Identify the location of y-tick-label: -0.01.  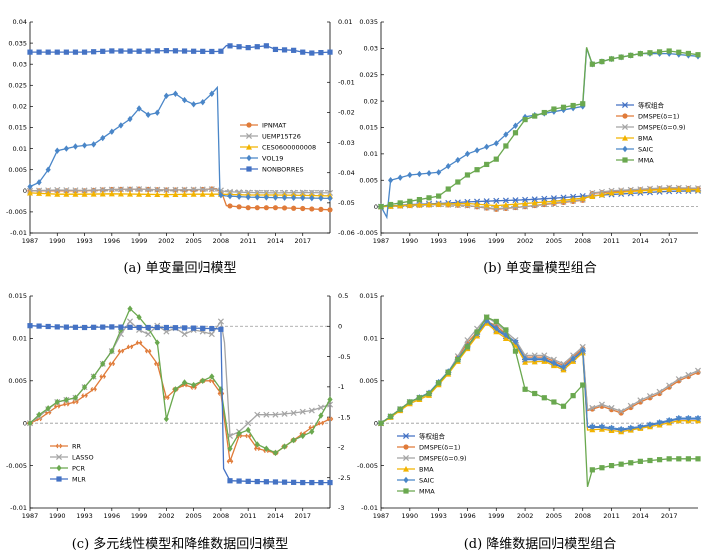
(18, 508).